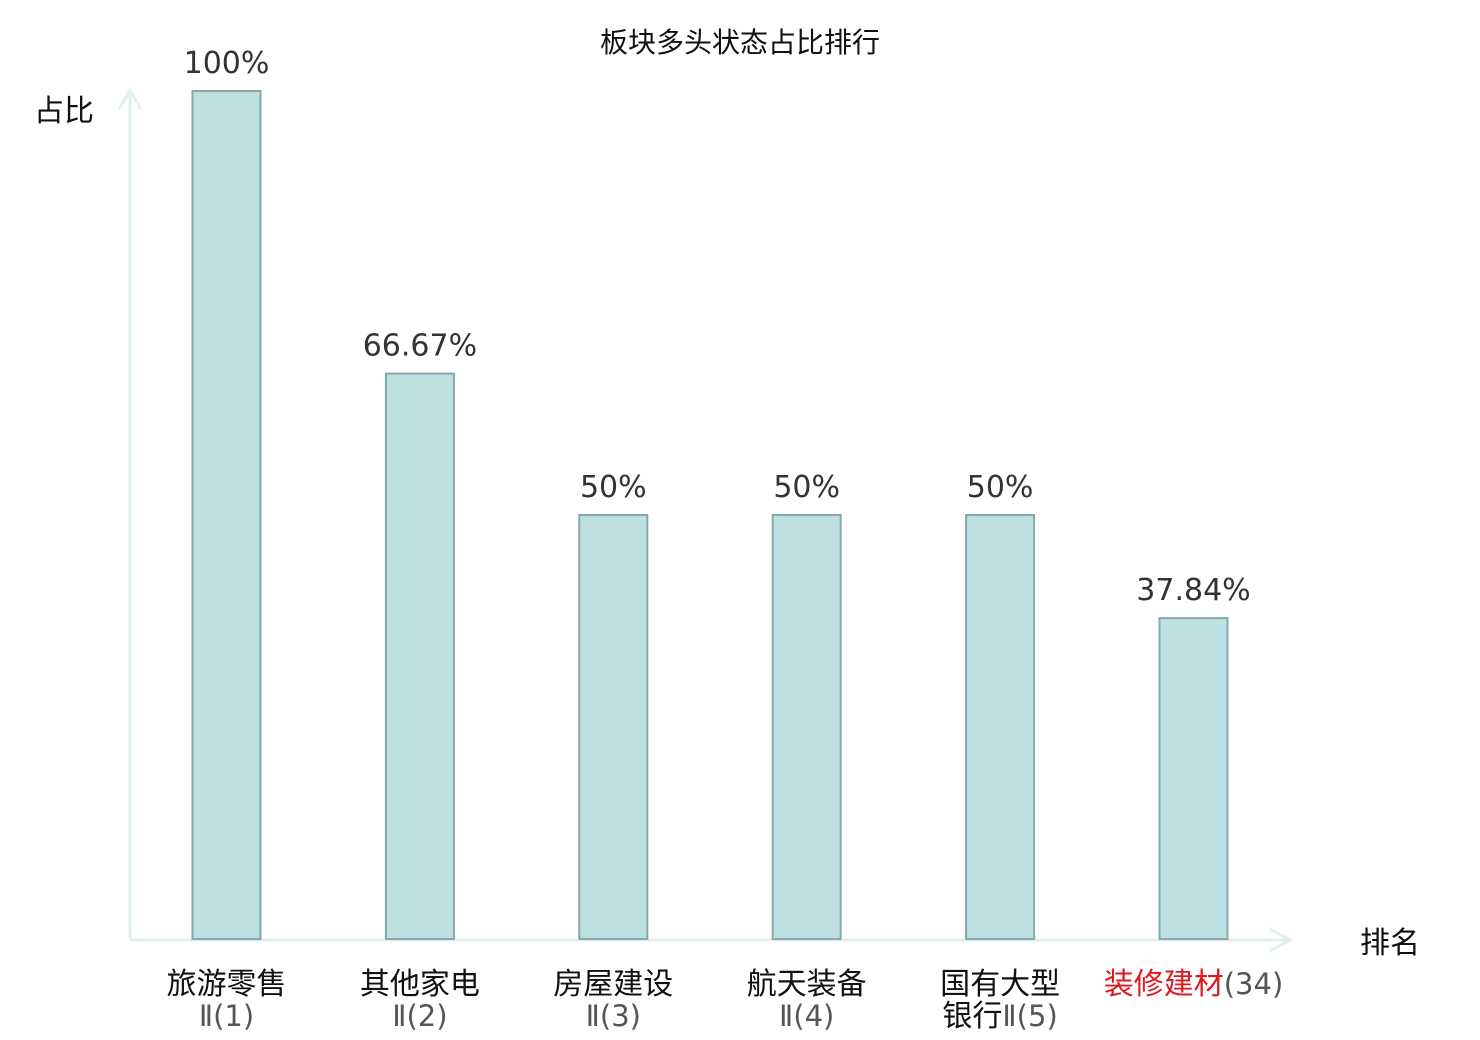 This screenshot has width=1480, height=1040. What do you see at coordinates (807, 984) in the screenshot?
I see `category-name: 航天装备` at bounding box center [807, 984].